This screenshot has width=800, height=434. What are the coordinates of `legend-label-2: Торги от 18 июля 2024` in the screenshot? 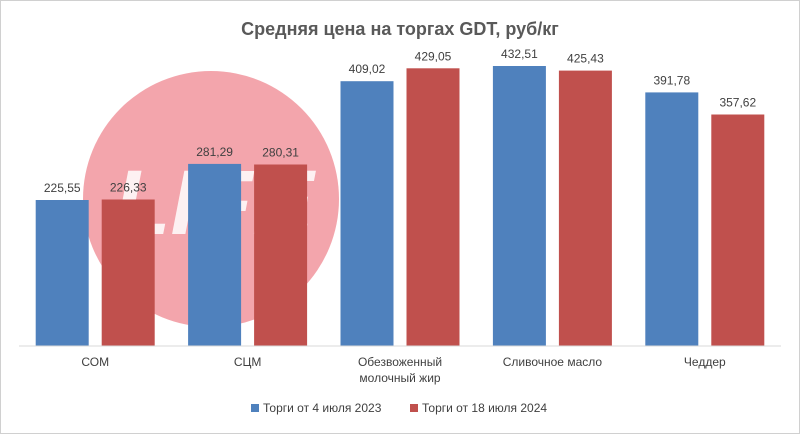 It's located at (484, 408).